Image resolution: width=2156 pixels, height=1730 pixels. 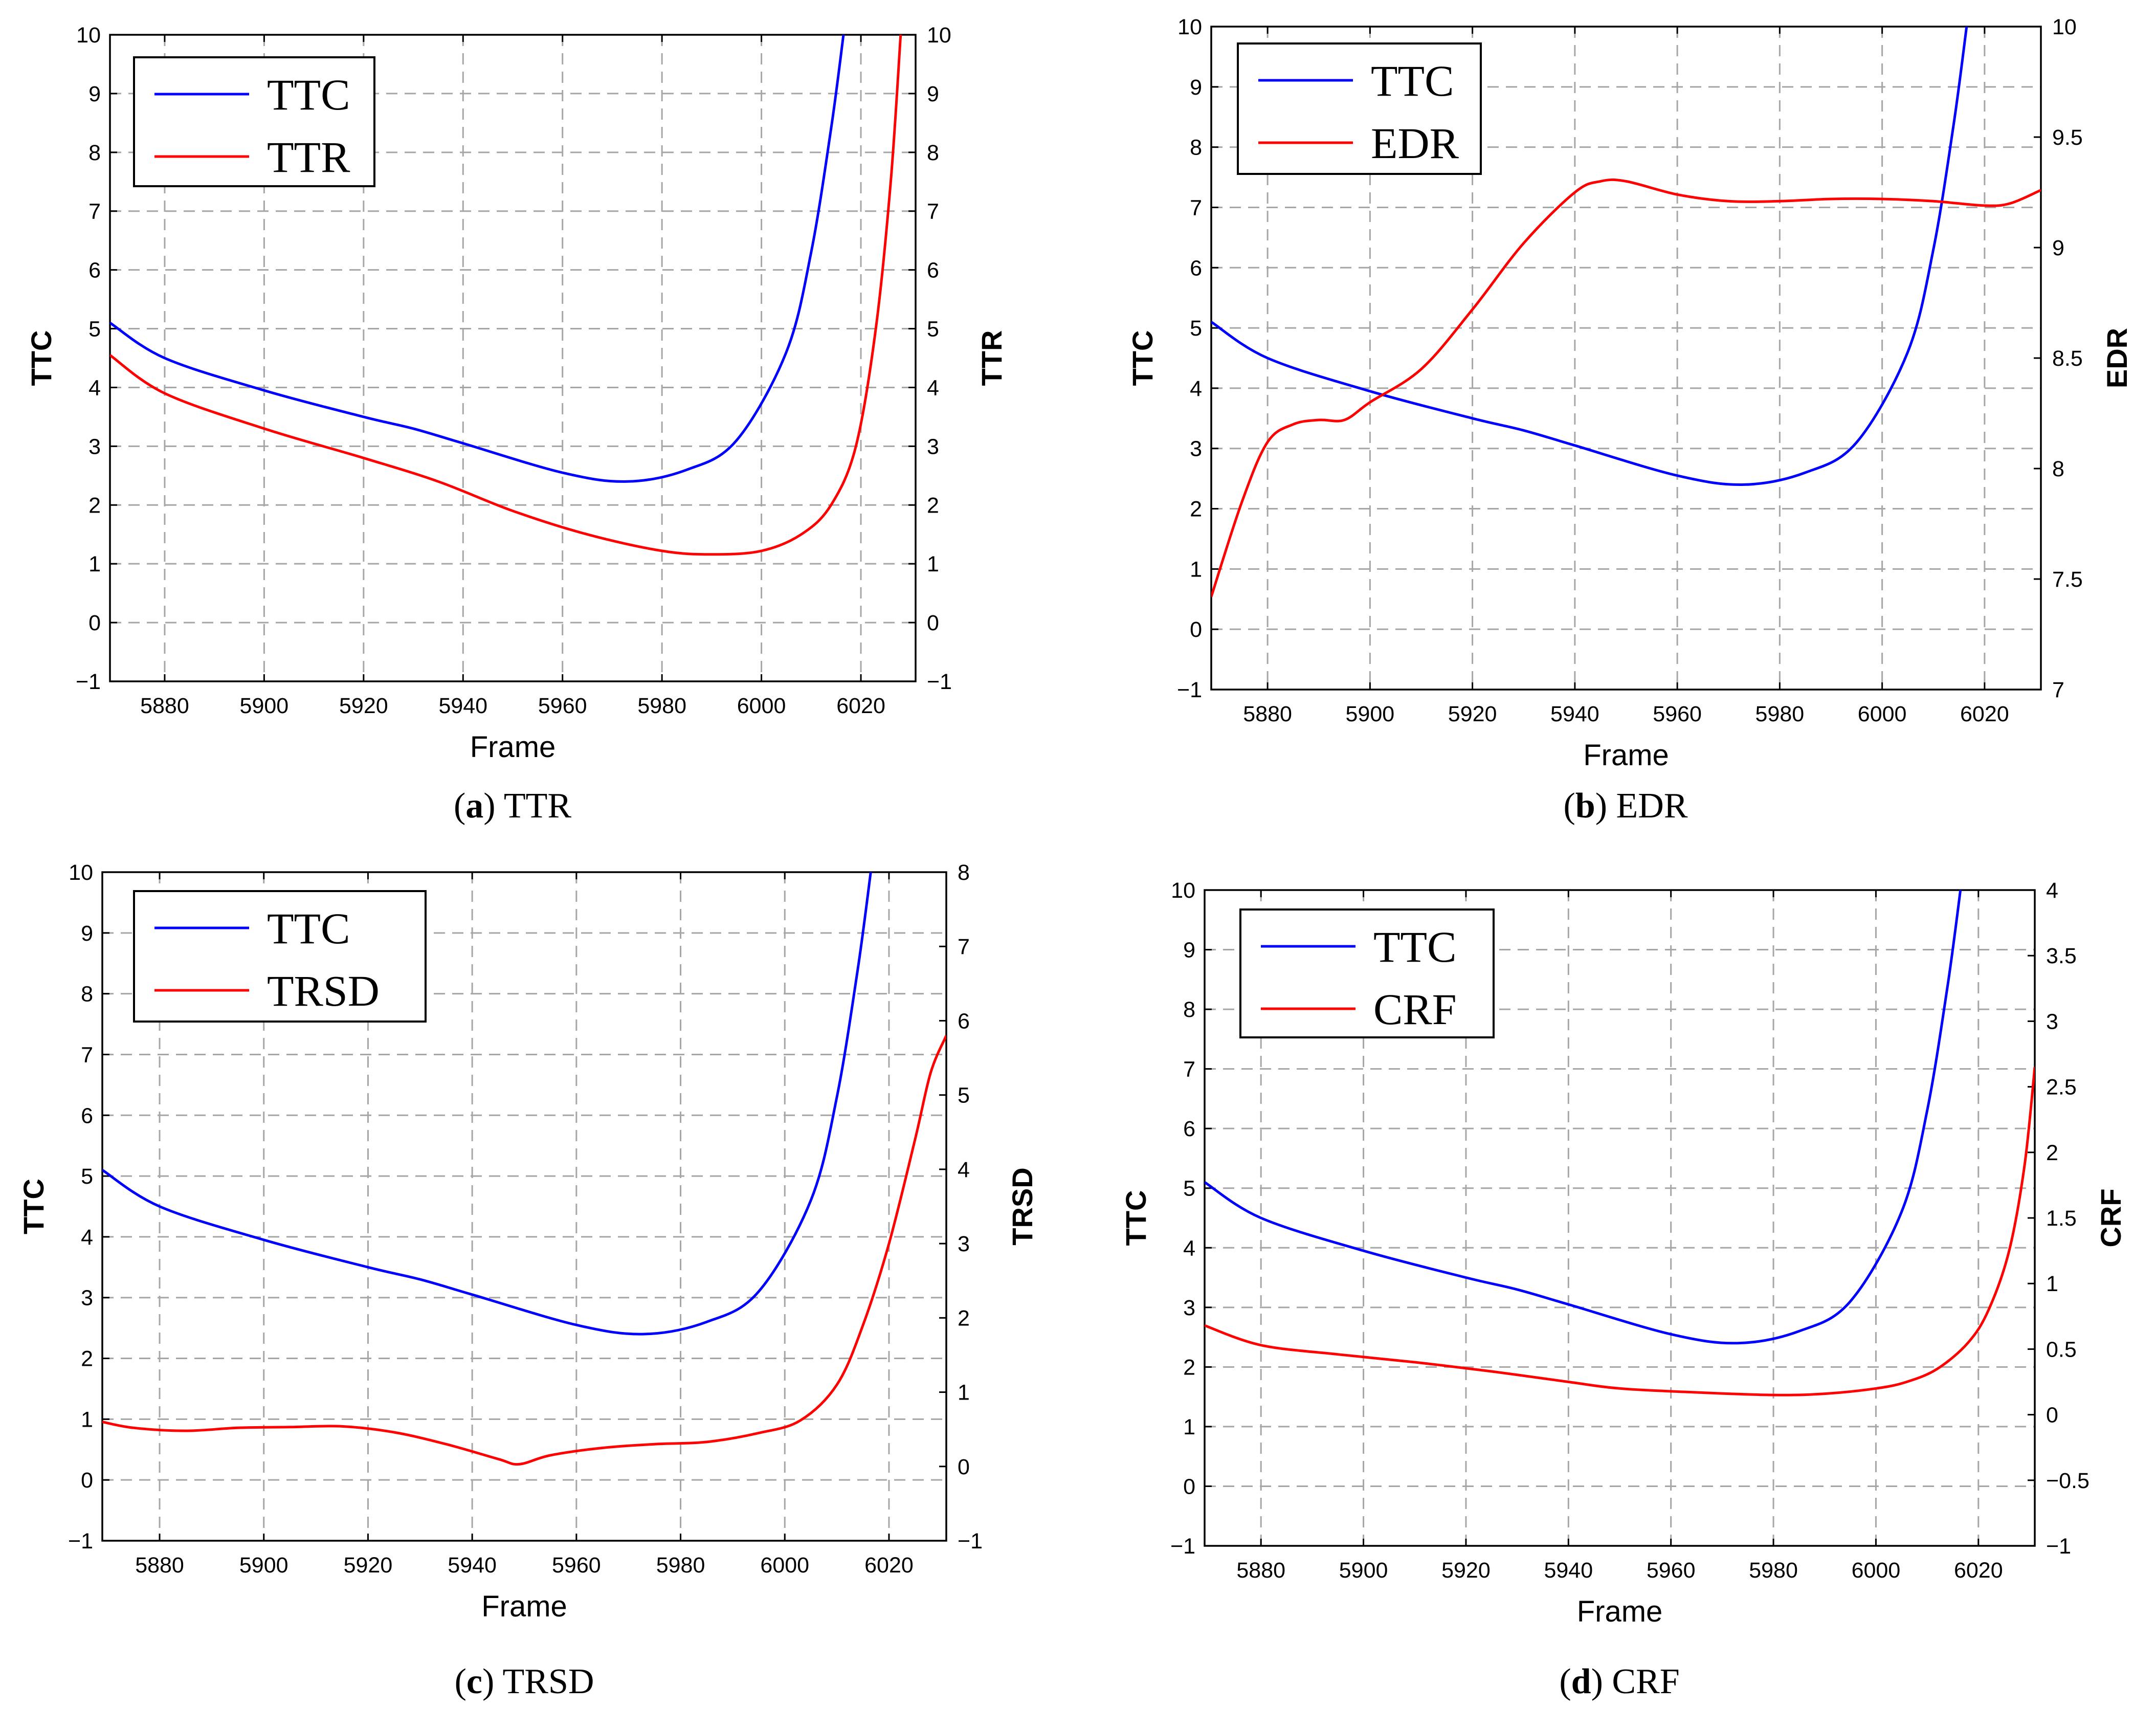 I want to click on y-axis-right: −1 0 1 2 3 4 5 6 7 8 9 10, so click(x=930, y=358).